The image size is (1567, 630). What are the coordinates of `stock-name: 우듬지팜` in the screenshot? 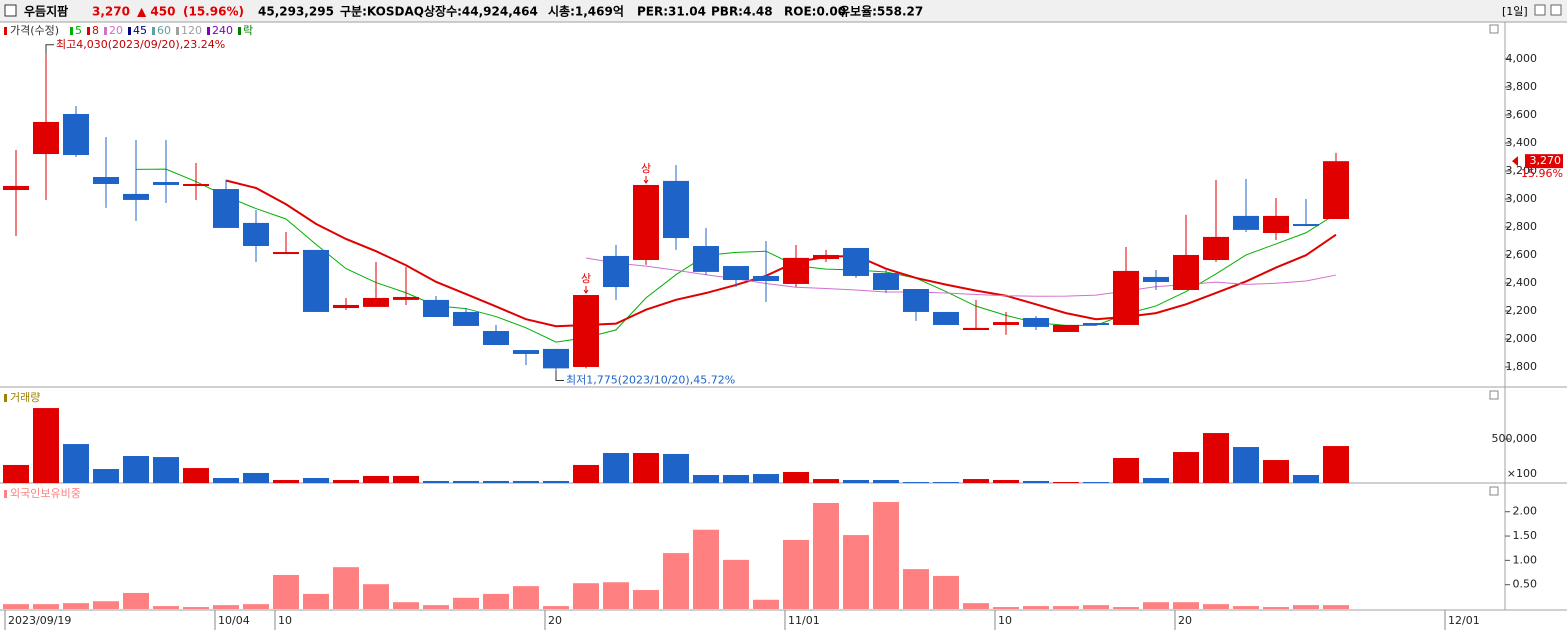 It's located at (46, 11).